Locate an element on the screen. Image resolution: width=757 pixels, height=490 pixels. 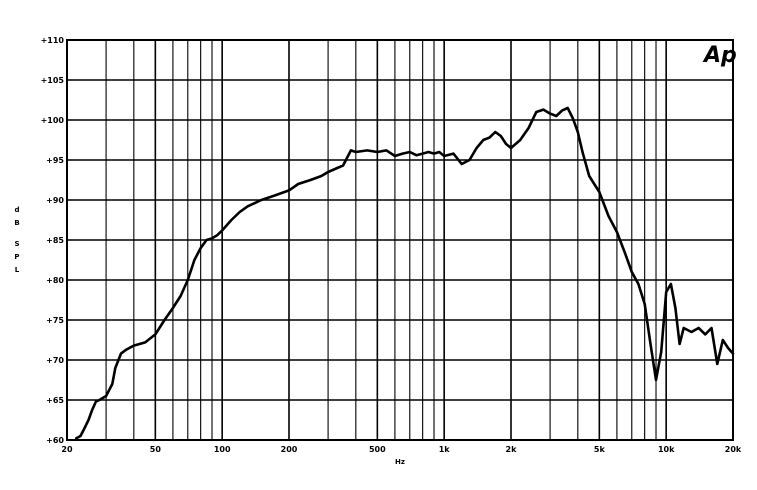
x-tick-label: 1k is located at coordinates (445, 449).